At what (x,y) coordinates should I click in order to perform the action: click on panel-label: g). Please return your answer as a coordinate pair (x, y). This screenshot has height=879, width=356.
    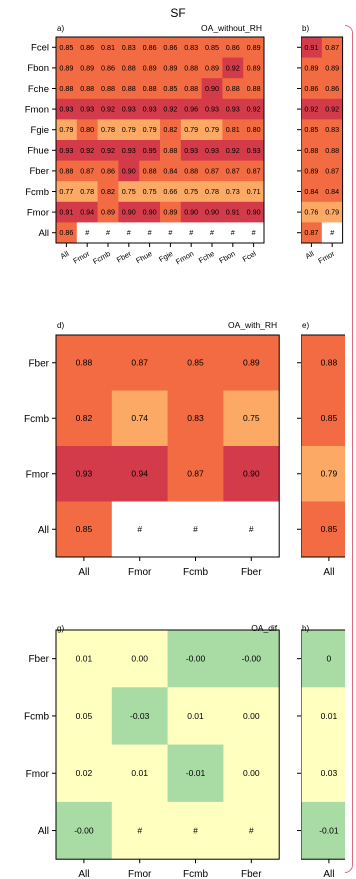
    Looking at the image, I should click on (60, 628).